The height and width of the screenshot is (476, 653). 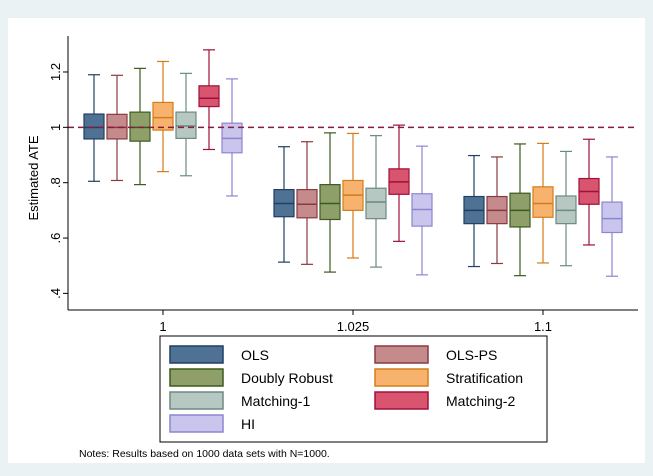 I want to click on y-tick-label: .4, so click(x=55, y=293).